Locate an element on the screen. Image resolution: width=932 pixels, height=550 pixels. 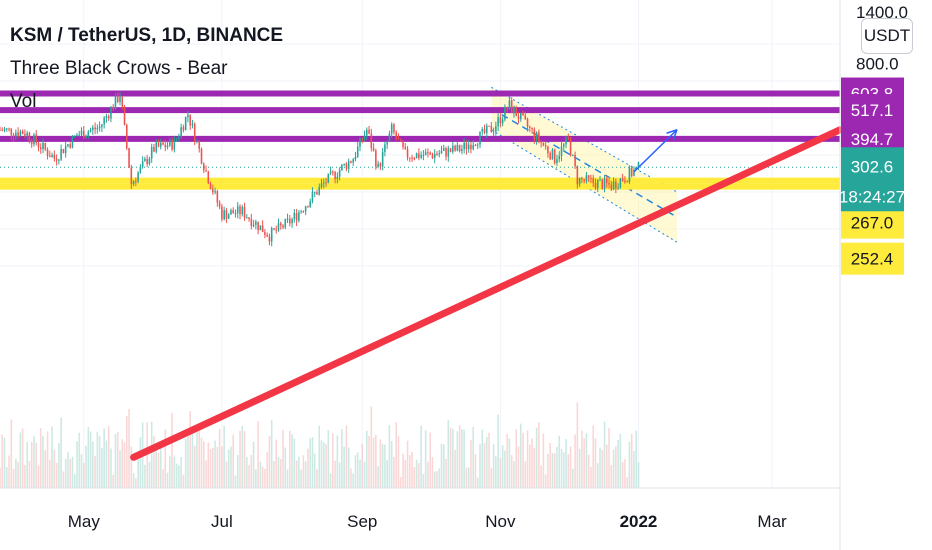
currency-unit-button: USDT is located at coordinates (887, 36).